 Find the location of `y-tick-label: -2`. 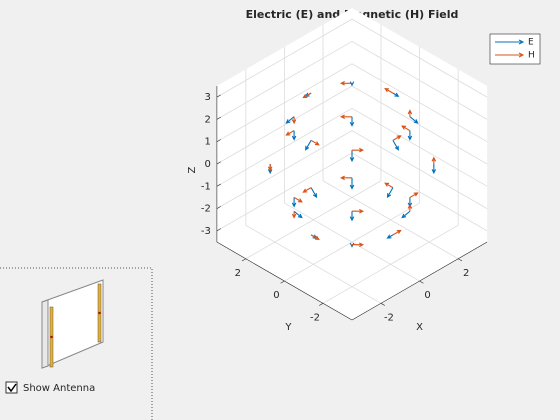

y-tick-label: -2 is located at coordinates (315, 317).